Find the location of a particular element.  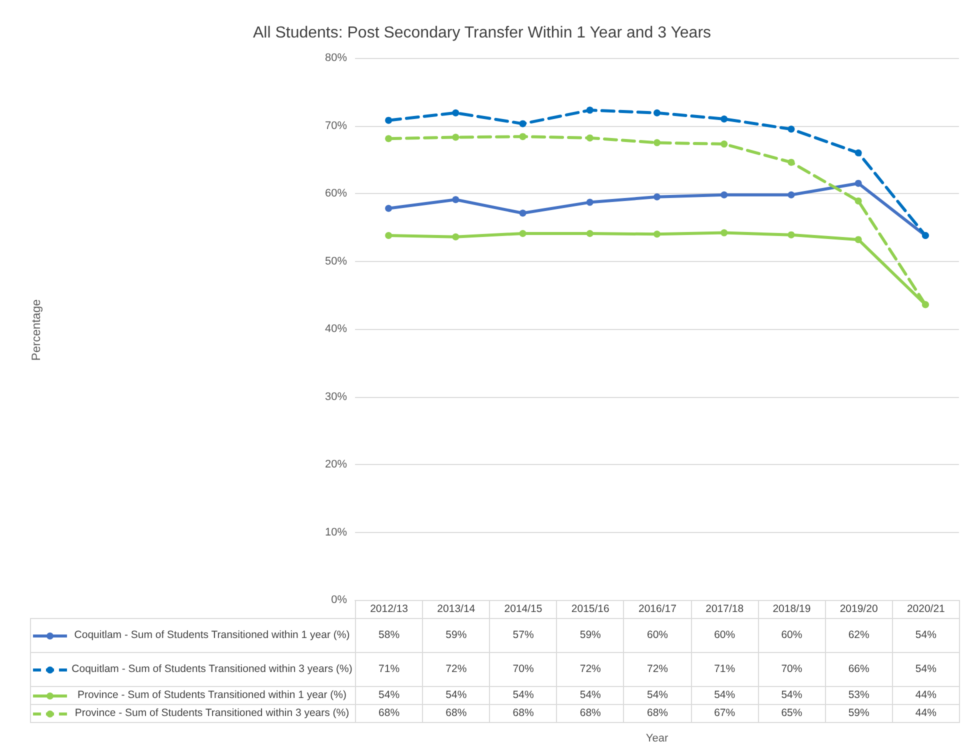

y-tick-label: 60% is located at coordinates (336, 194).